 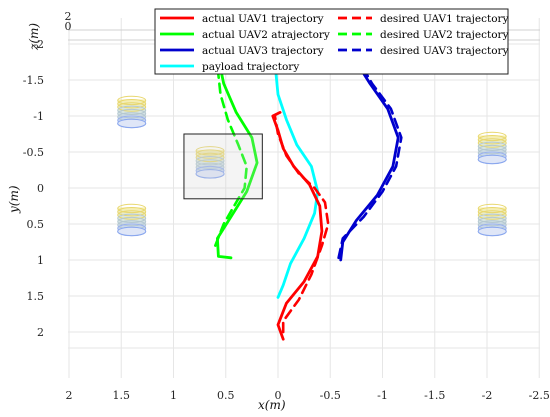 I want to click on legend-box, so click(x=331, y=41).